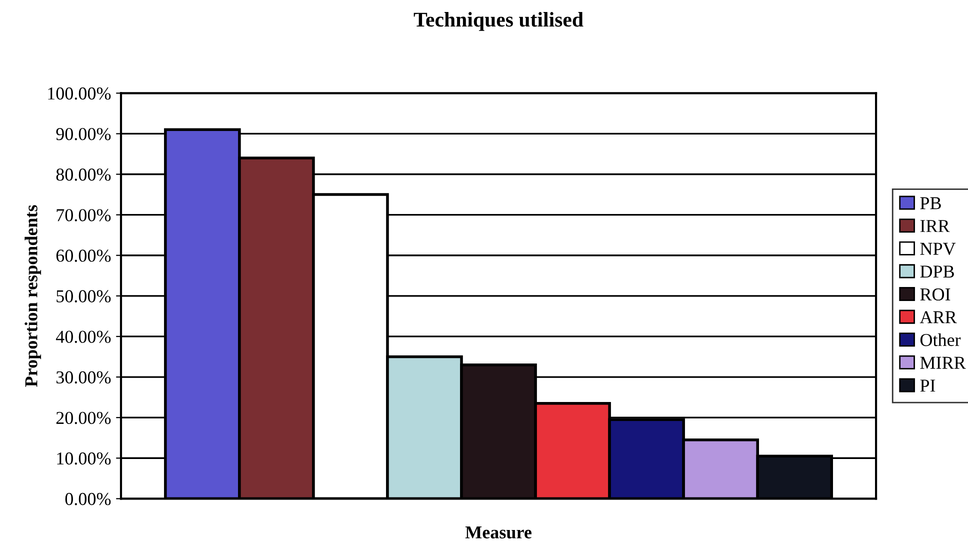 Image resolution: width=968 pixels, height=548 pixels. I want to click on y-tick-label: 70.00%, so click(83, 215).